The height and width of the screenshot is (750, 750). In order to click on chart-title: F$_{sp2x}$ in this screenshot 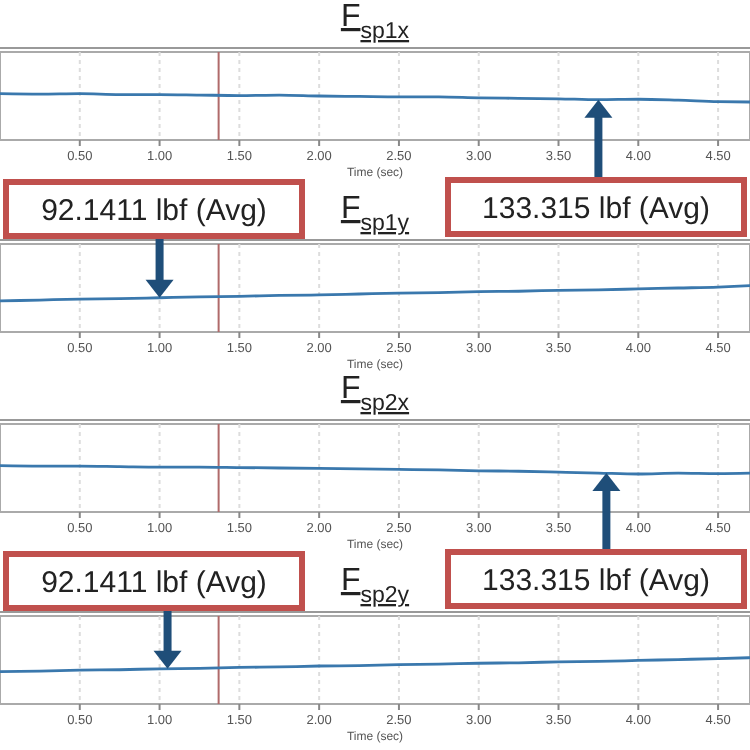, I will do `click(375, 394)`.